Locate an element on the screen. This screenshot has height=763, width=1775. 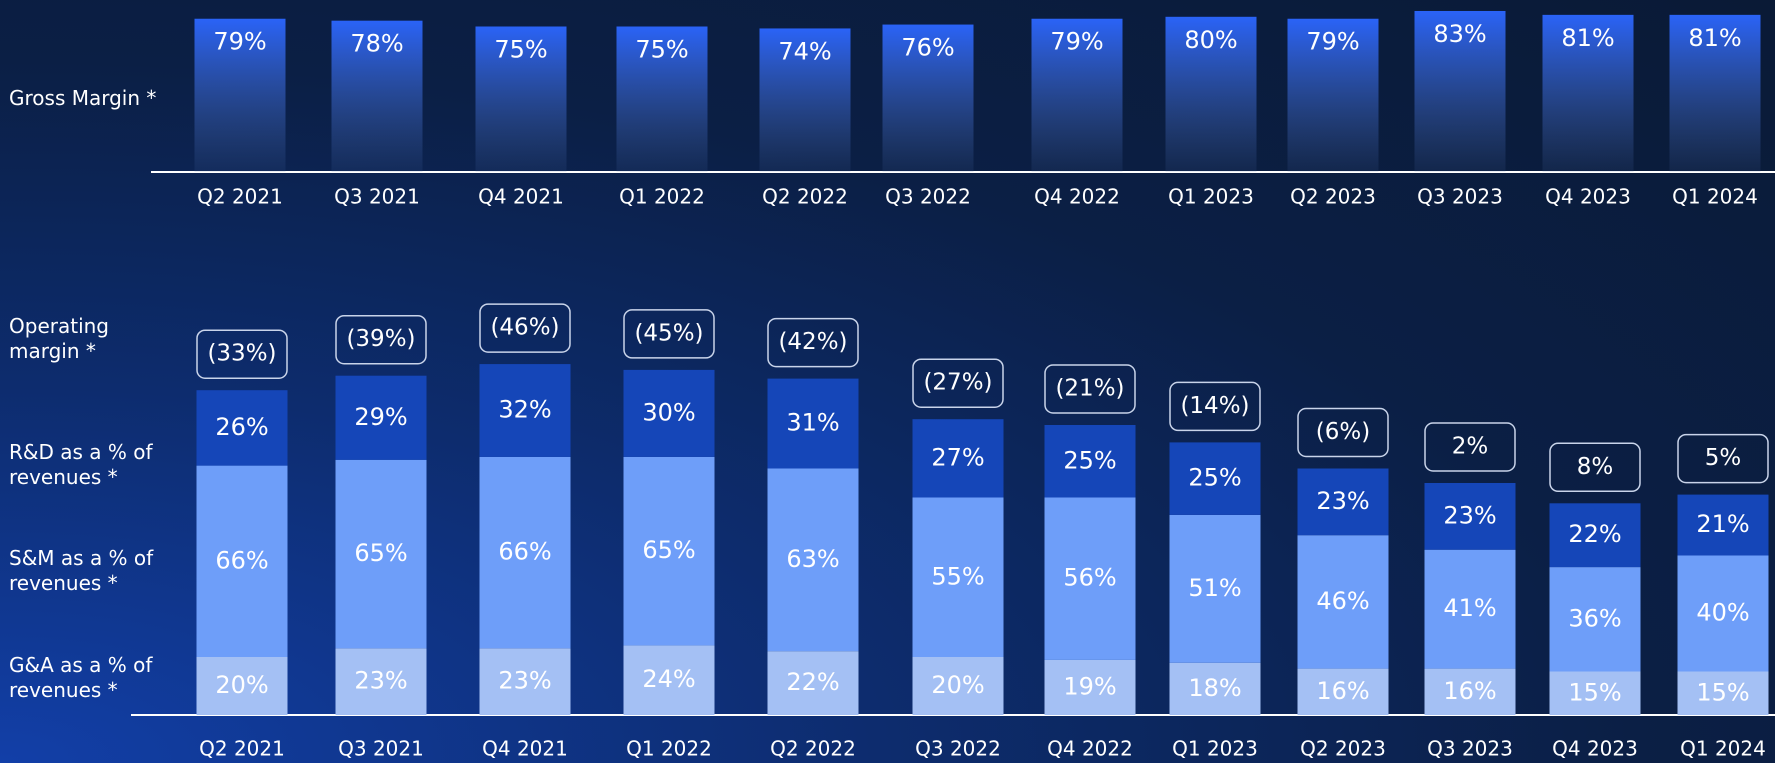
row-label: G&A as a % of revenues * is located at coordinates (81, 677).